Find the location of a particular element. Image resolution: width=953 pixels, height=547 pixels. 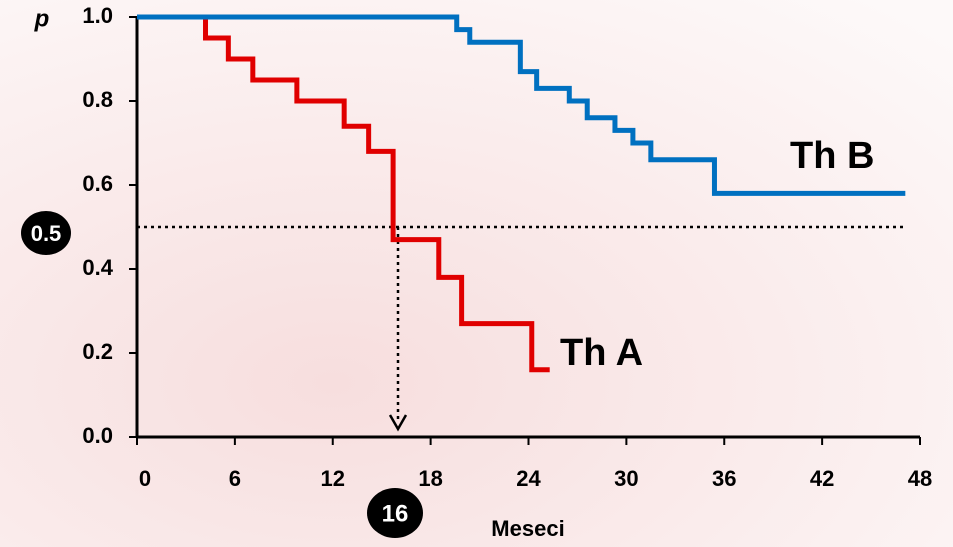

badge-label: 16 is located at coordinates (395, 513).